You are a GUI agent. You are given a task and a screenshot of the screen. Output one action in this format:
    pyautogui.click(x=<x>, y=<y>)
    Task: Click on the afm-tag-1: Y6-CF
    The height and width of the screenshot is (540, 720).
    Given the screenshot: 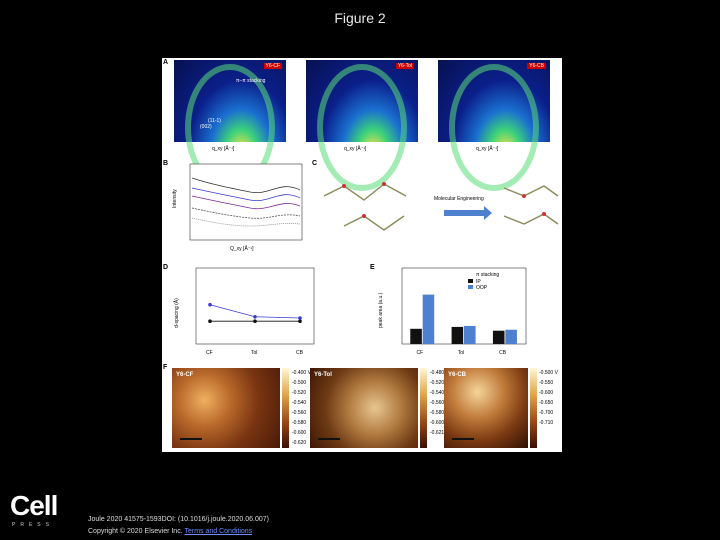 What is the action you would take?
    pyautogui.click(x=185, y=375)
    